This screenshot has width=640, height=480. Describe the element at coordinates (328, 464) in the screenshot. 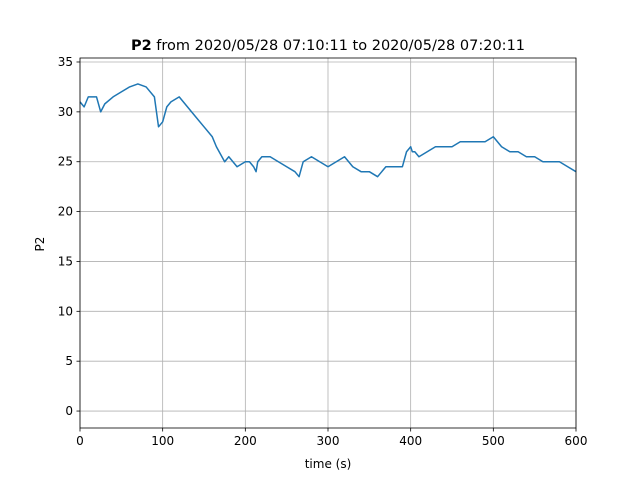

I see `x-axis-label: time (s)` at that location.